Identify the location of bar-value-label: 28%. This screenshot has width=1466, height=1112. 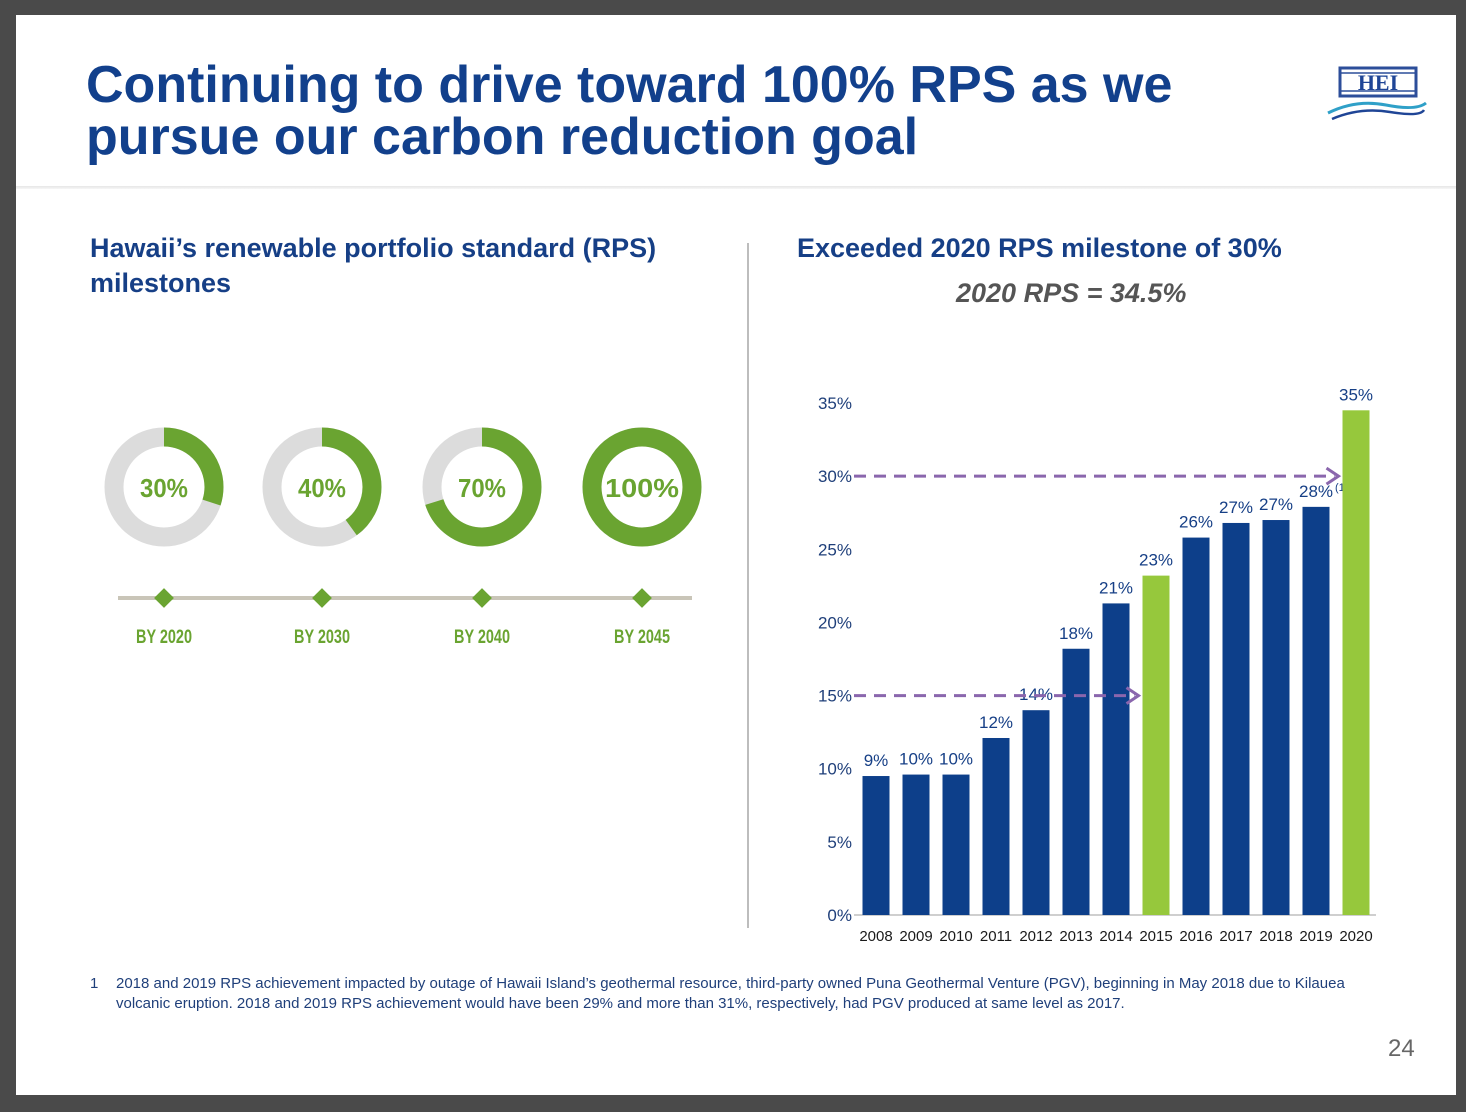
(1316, 491).